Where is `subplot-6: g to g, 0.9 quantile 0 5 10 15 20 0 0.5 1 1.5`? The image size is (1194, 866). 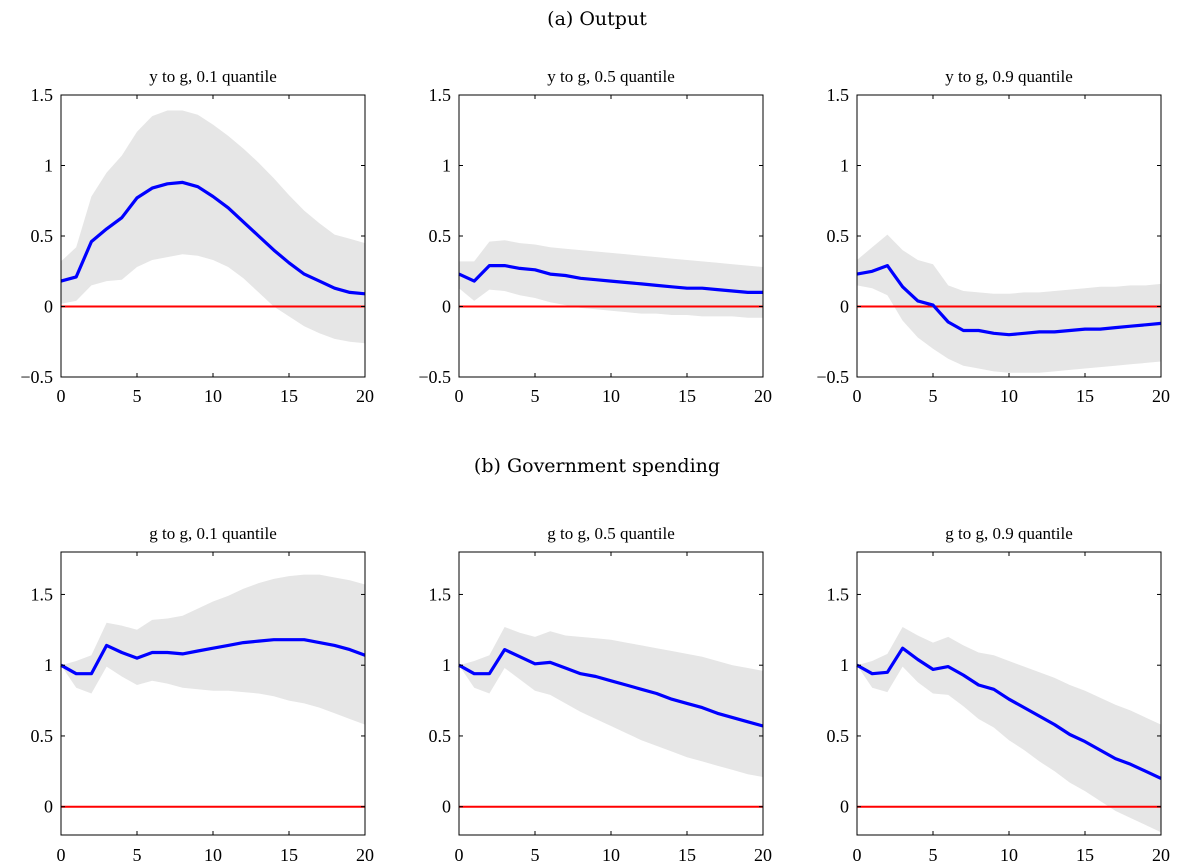 subplot-6: g to g, 0.9 quantile 0 5 10 15 20 0 0.5 1 1.5 is located at coordinates (999, 694).